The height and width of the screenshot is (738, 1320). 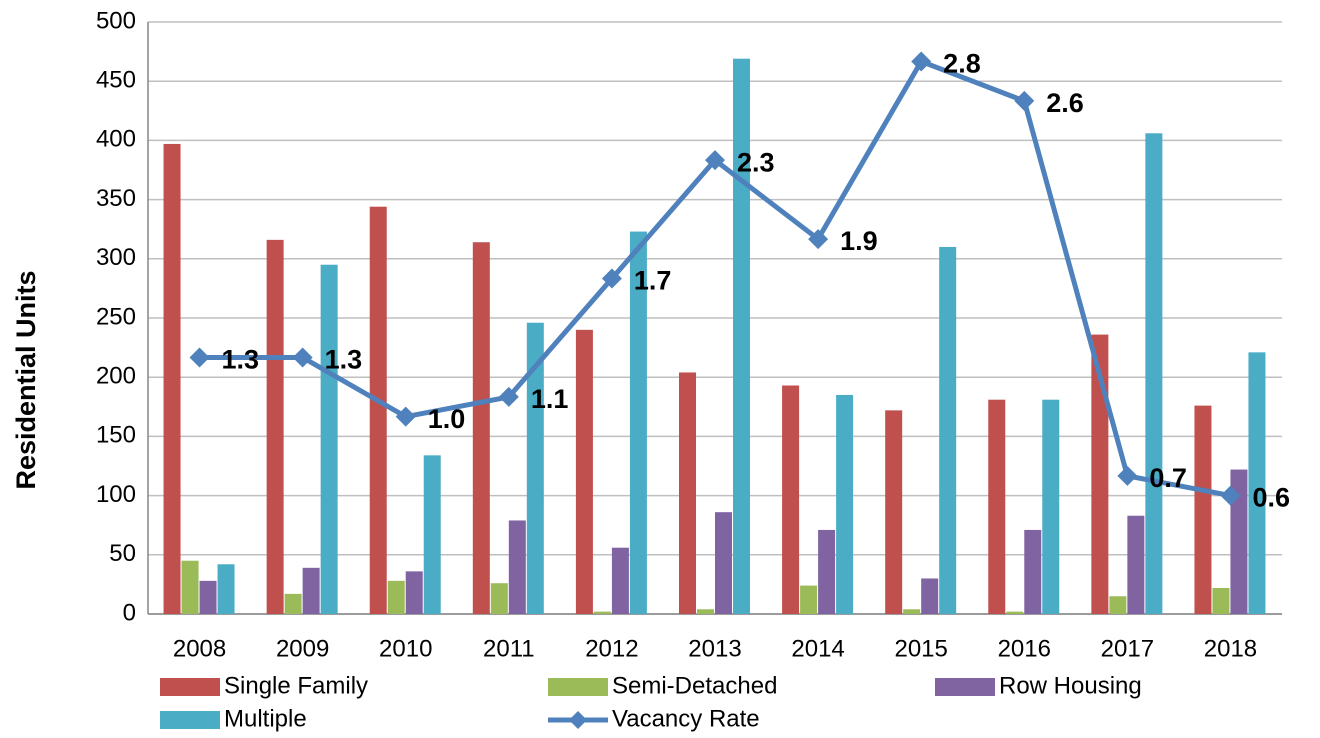 I want to click on y-tick-label: 450, so click(x=116, y=80).